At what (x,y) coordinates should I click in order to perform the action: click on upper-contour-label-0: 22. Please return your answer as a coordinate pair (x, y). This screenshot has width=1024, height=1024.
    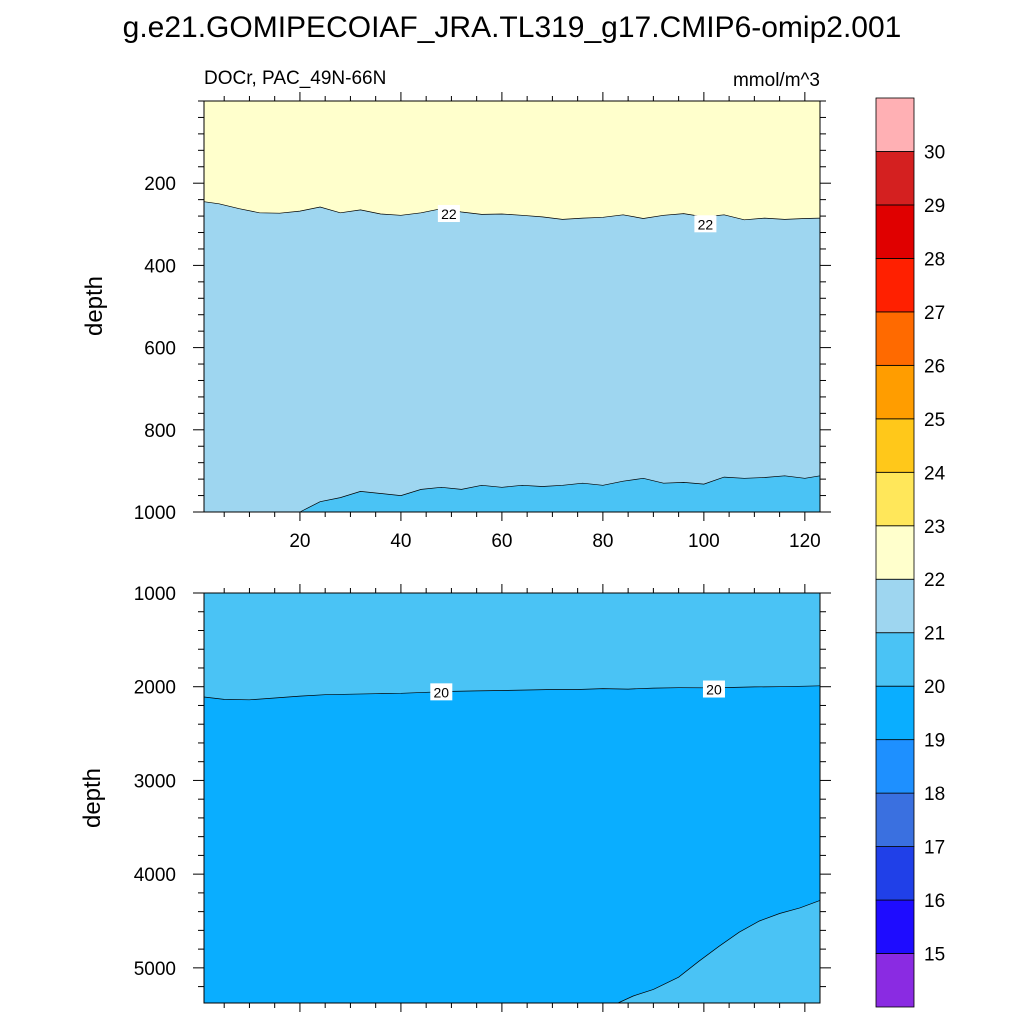
    Looking at the image, I should click on (449, 214).